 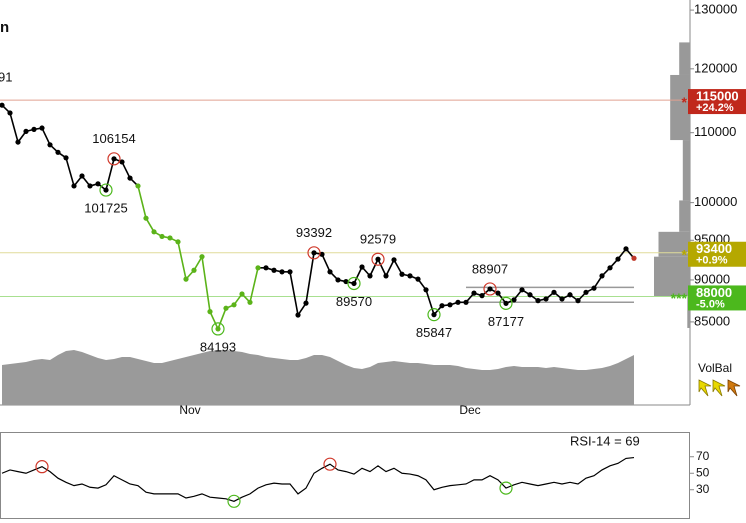 What do you see at coordinates (6, 76) in the screenshot?
I see `cropped-label: 91` at bounding box center [6, 76].